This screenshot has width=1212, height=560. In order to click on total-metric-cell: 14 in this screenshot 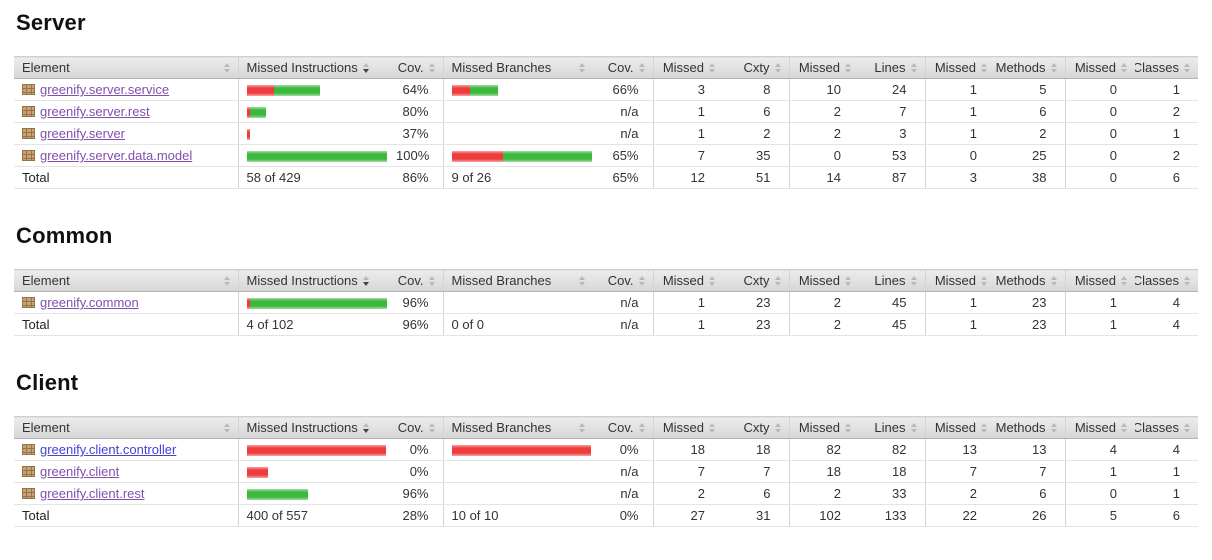, I will do `click(823, 177)`.